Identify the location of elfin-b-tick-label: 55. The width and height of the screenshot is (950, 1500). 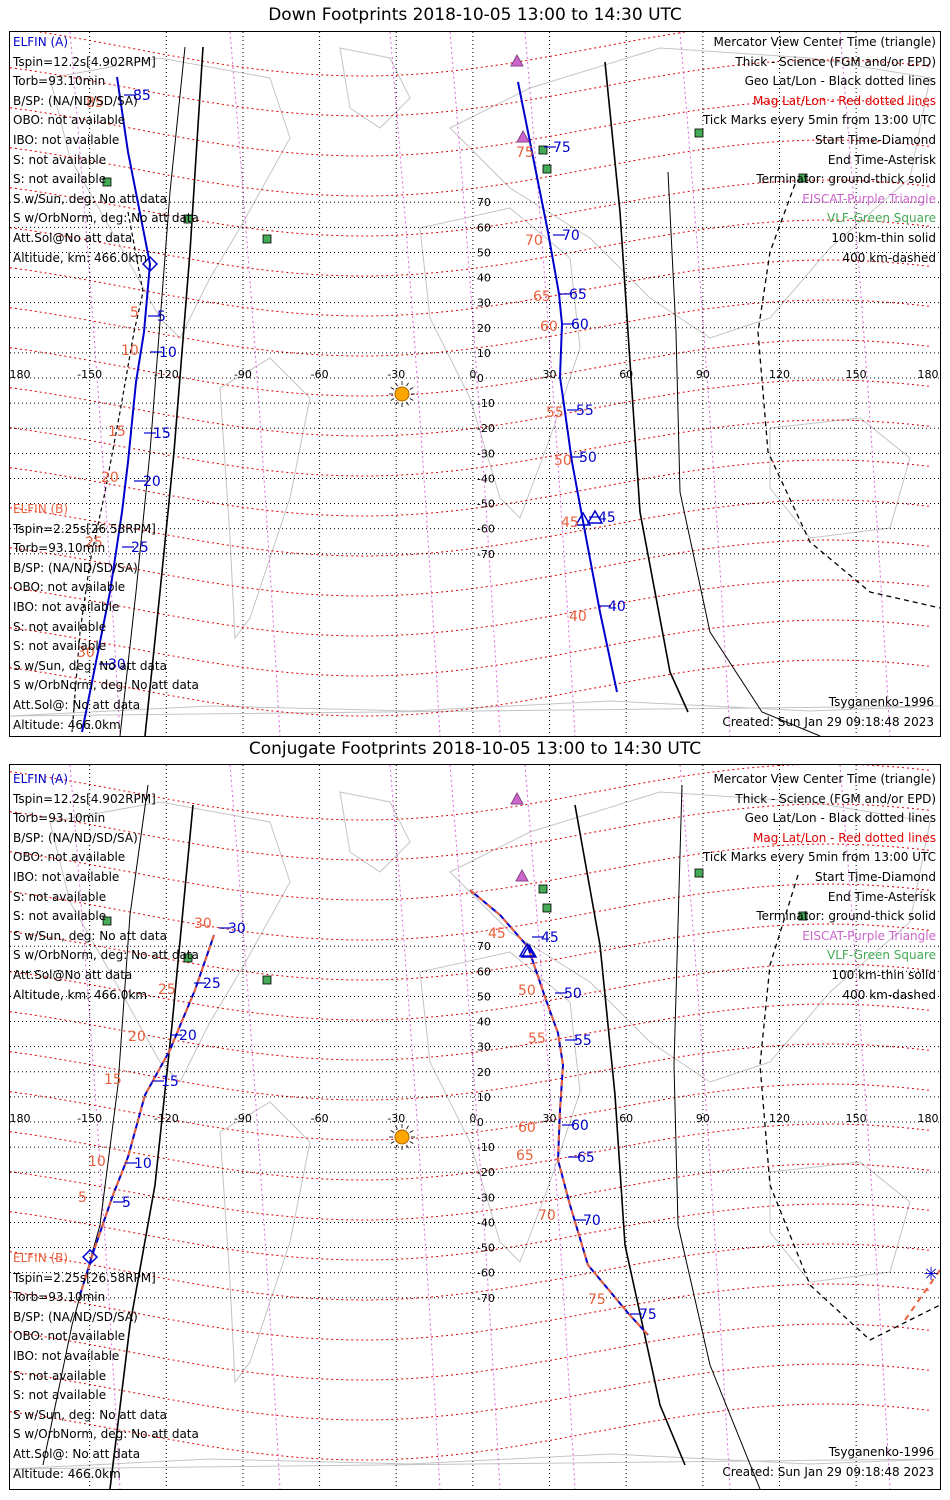
(555, 413).